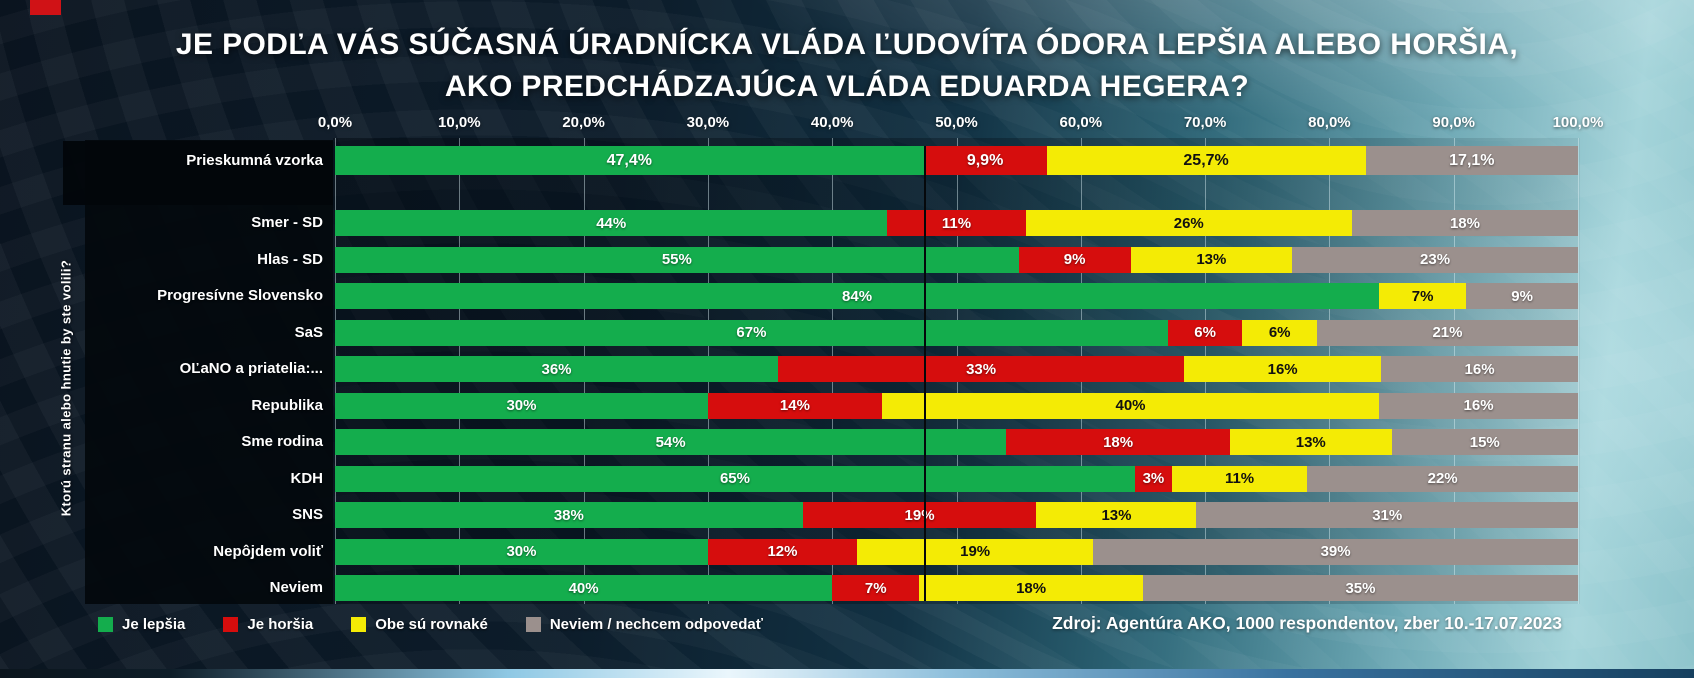 This screenshot has width=1694, height=678. I want to click on bar-segment-2: 7%, so click(876, 588).